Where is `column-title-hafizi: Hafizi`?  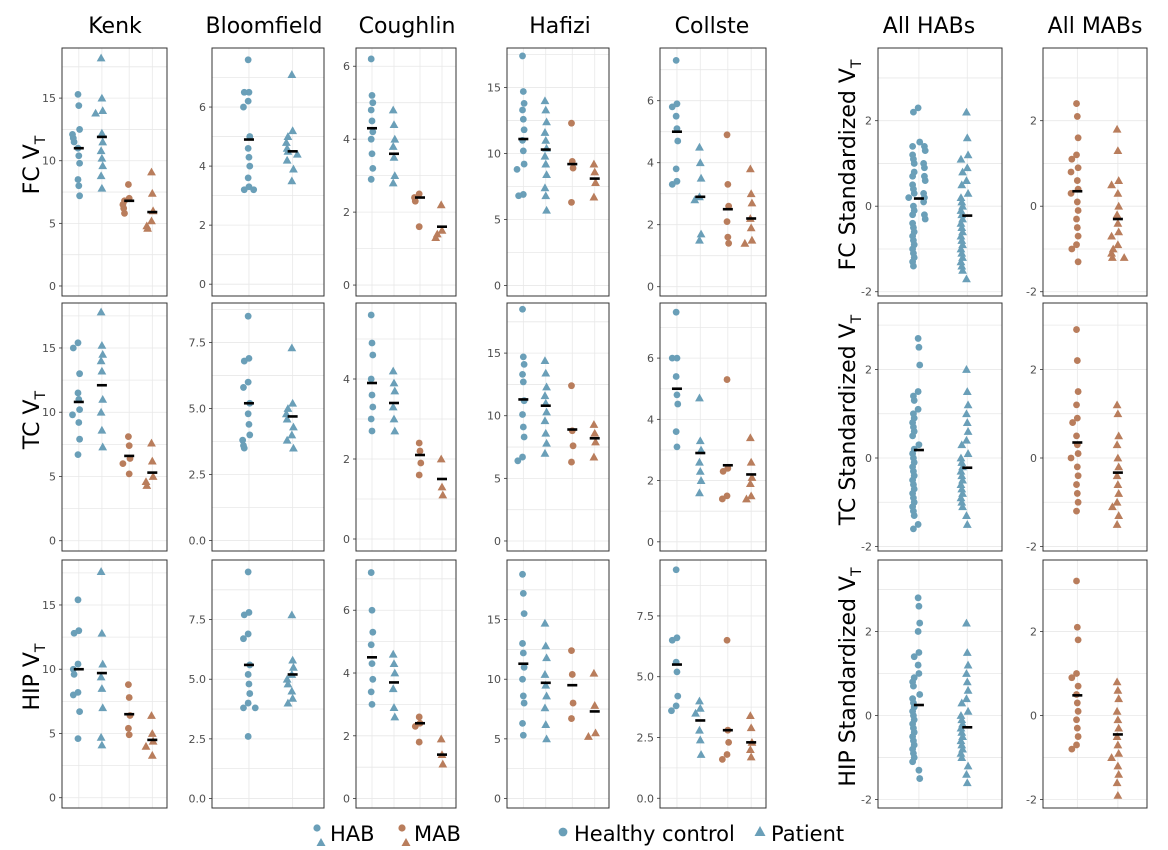 column-title-hafizi: Hafizi is located at coordinates (560, 26).